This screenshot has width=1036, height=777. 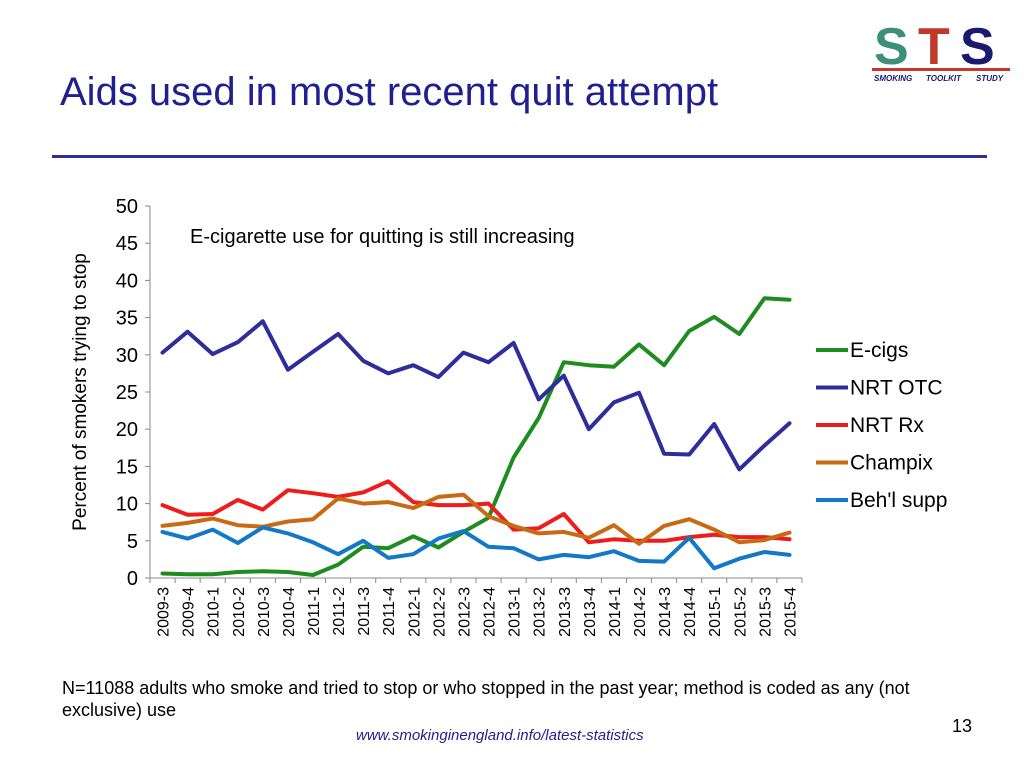 What do you see at coordinates (898, 500) in the screenshot?
I see `legend-label: Beh'l supp` at bounding box center [898, 500].